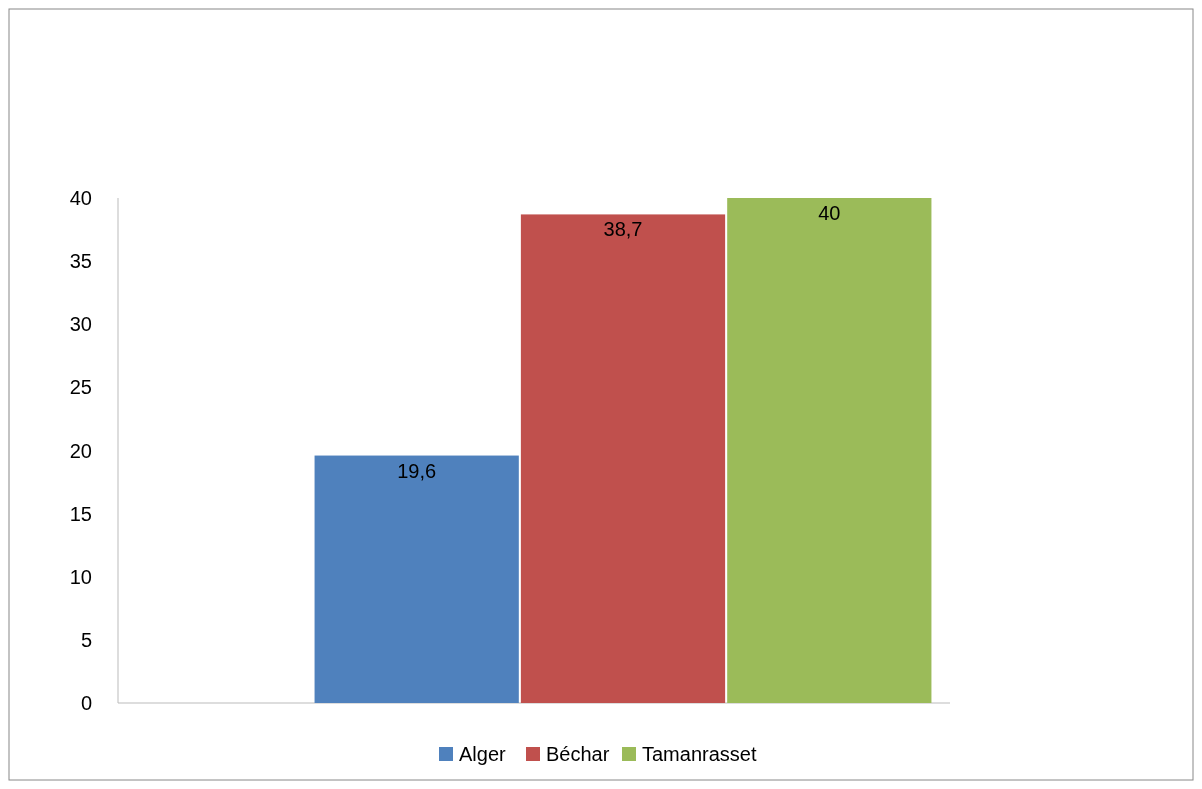 This screenshot has height=789, width=1202. I want to click on y-tick-label: 20, so click(80, 450).